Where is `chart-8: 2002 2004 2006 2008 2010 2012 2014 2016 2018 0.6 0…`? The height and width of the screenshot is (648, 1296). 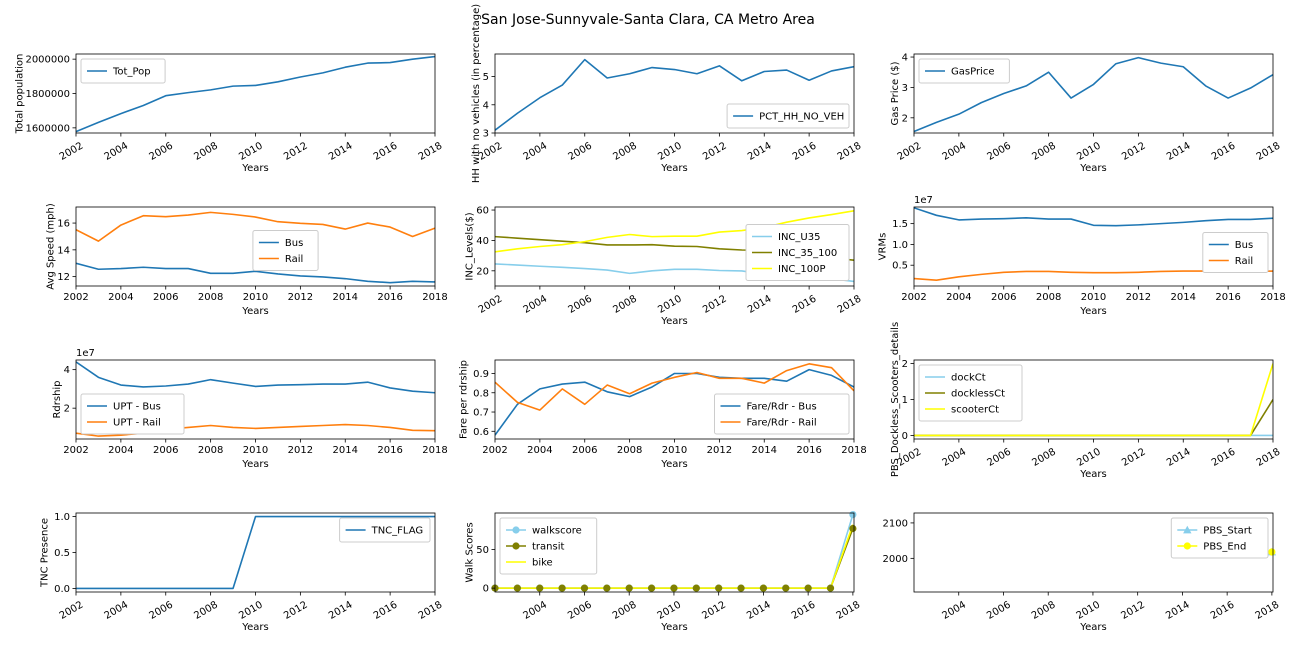 chart-8: 2002 2004 2006 2008 2010 2012 2014 2016 2018 0.6 0… is located at coordinates (662, 414).